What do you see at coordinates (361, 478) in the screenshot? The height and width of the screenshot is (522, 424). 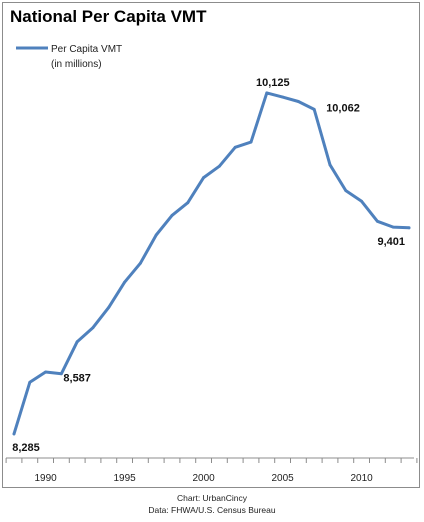 I see `x-tick-label: 2010` at bounding box center [361, 478].